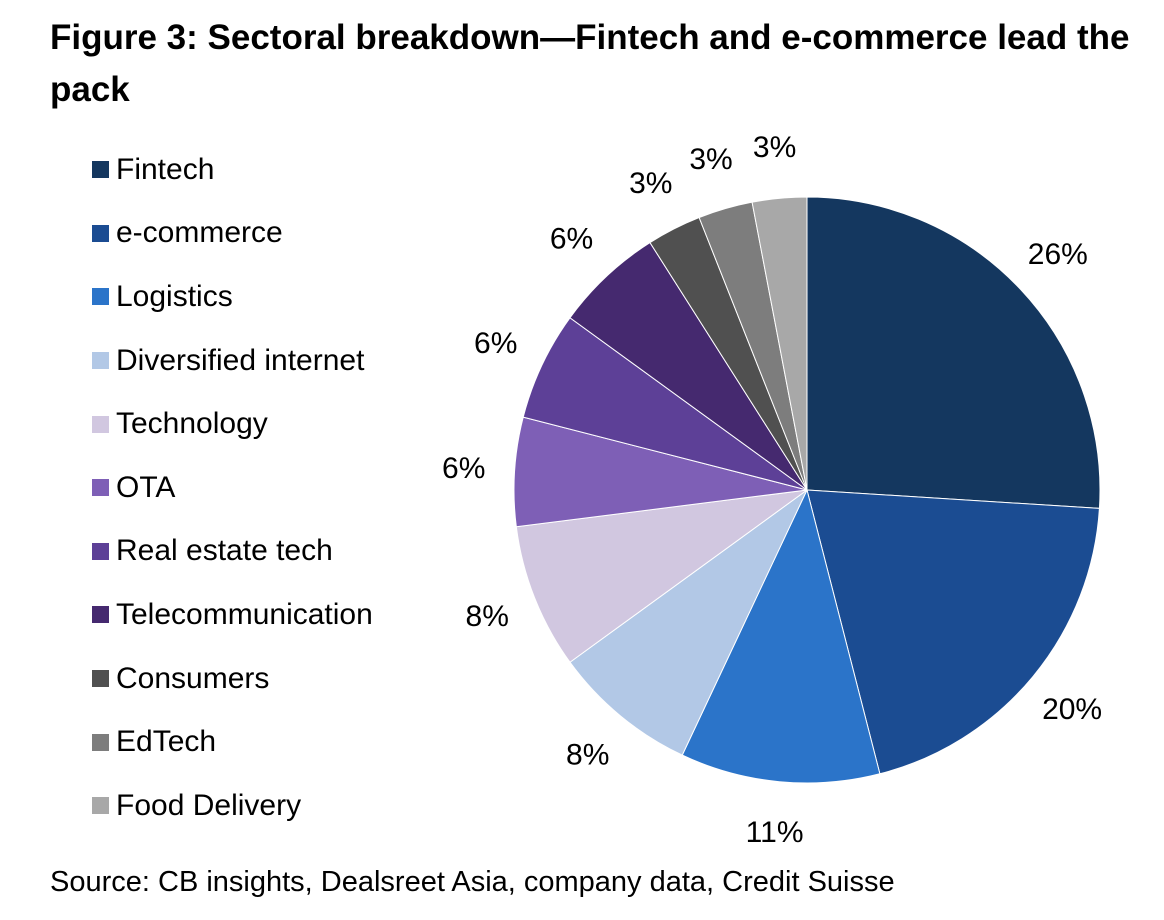 The height and width of the screenshot is (920, 1164). What do you see at coordinates (232, 170) in the screenshot?
I see `legend-item: Fintech` at bounding box center [232, 170].